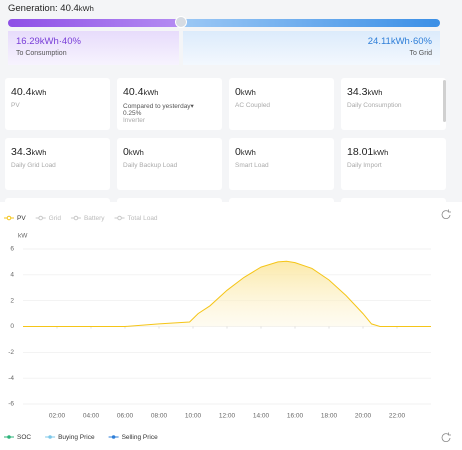  What do you see at coordinates (281, 104) in the screenshot?
I see `stat-card: 0kWh AC Coupled` at bounding box center [281, 104].